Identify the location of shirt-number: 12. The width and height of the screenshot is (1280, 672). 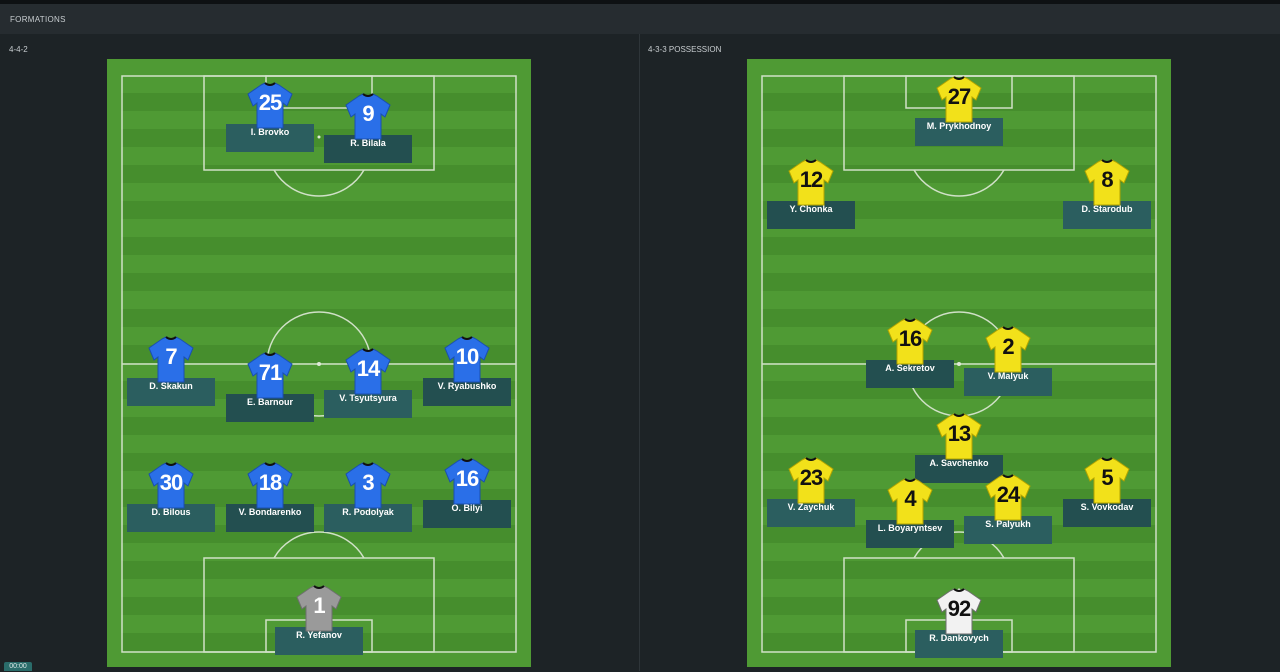
(811, 179).